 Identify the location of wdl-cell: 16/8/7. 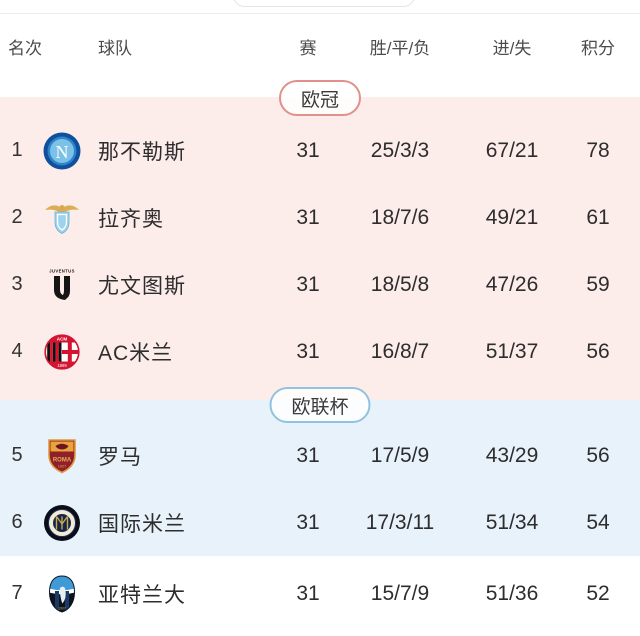
(400, 351).